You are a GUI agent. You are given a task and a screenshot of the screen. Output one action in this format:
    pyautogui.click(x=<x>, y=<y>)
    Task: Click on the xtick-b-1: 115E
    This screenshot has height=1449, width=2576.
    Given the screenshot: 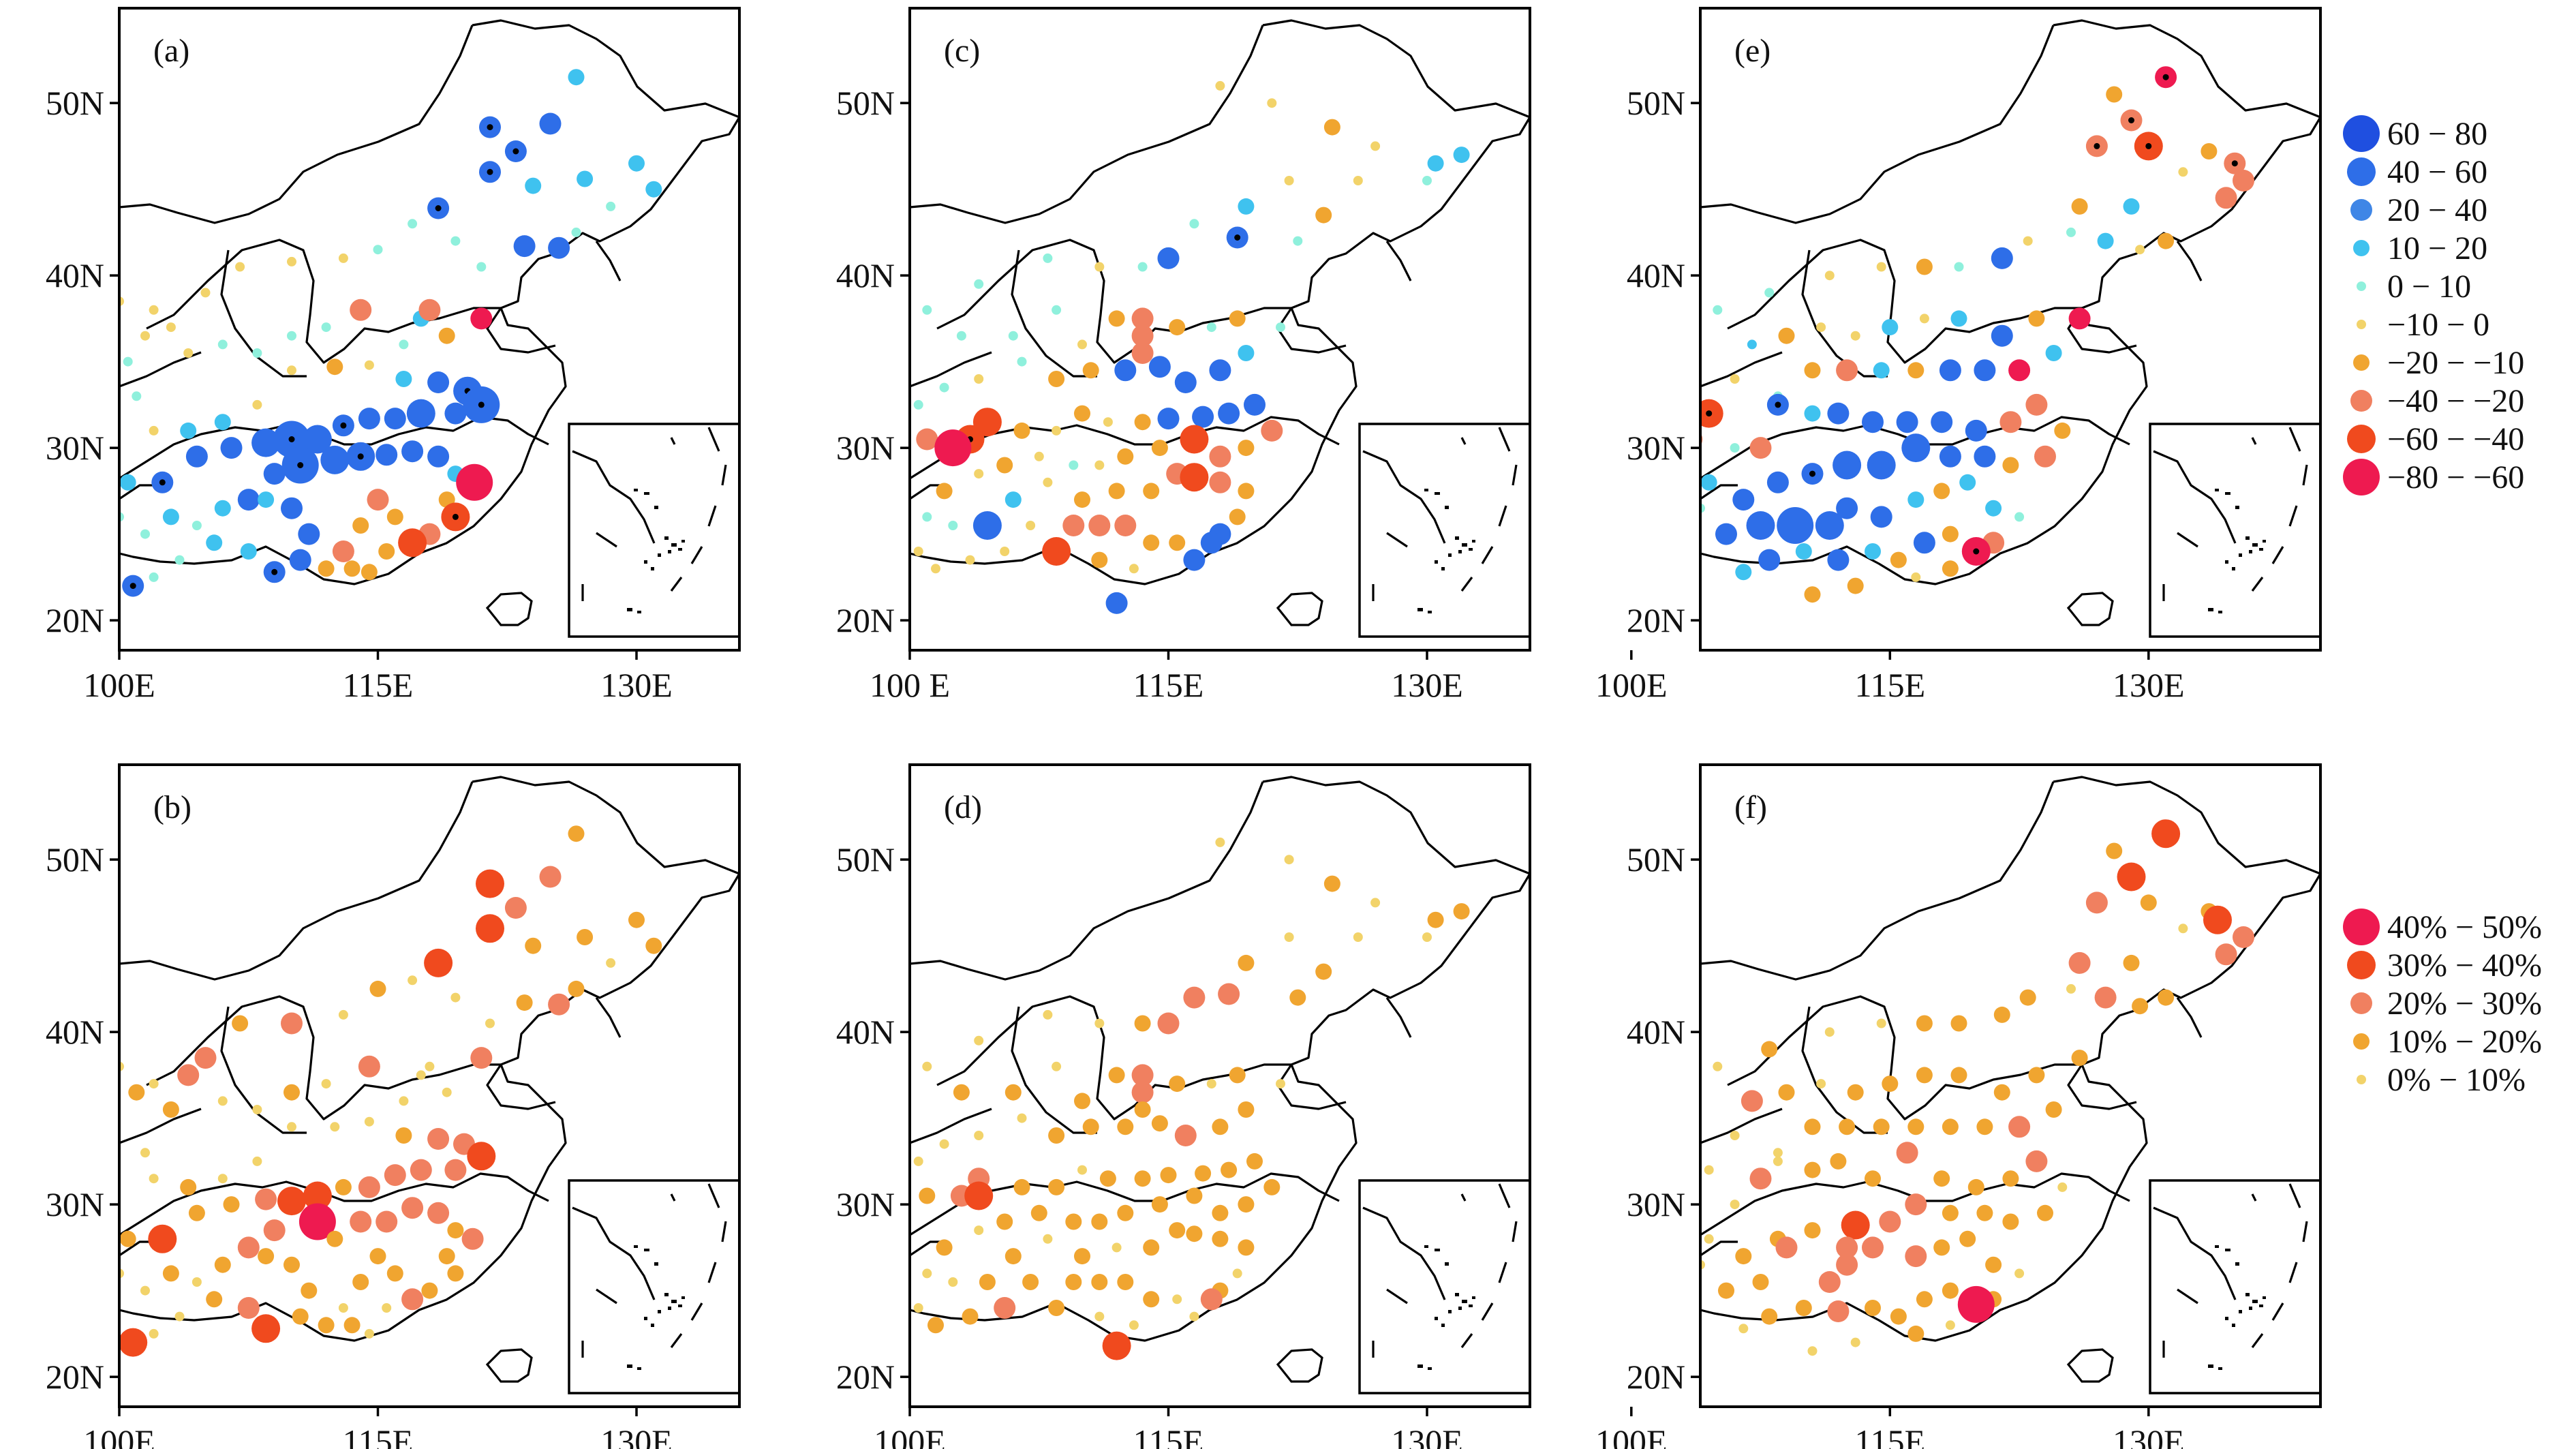 What is the action you would take?
    pyautogui.click(x=379, y=1435)
    